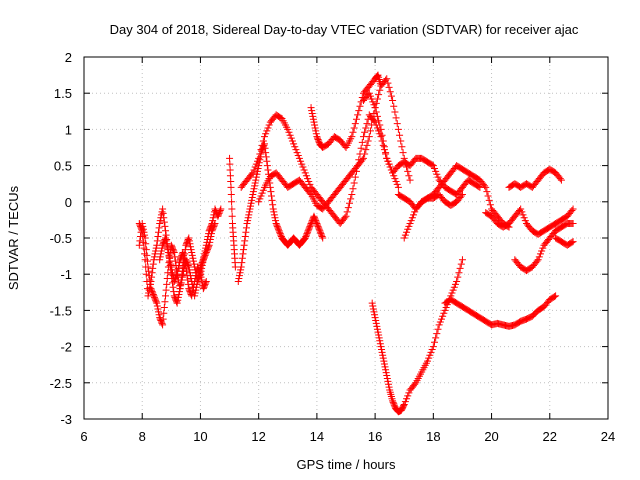  Describe the element at coordinates (346, 111) in the screenshot. I see `series-track-h` at that location.